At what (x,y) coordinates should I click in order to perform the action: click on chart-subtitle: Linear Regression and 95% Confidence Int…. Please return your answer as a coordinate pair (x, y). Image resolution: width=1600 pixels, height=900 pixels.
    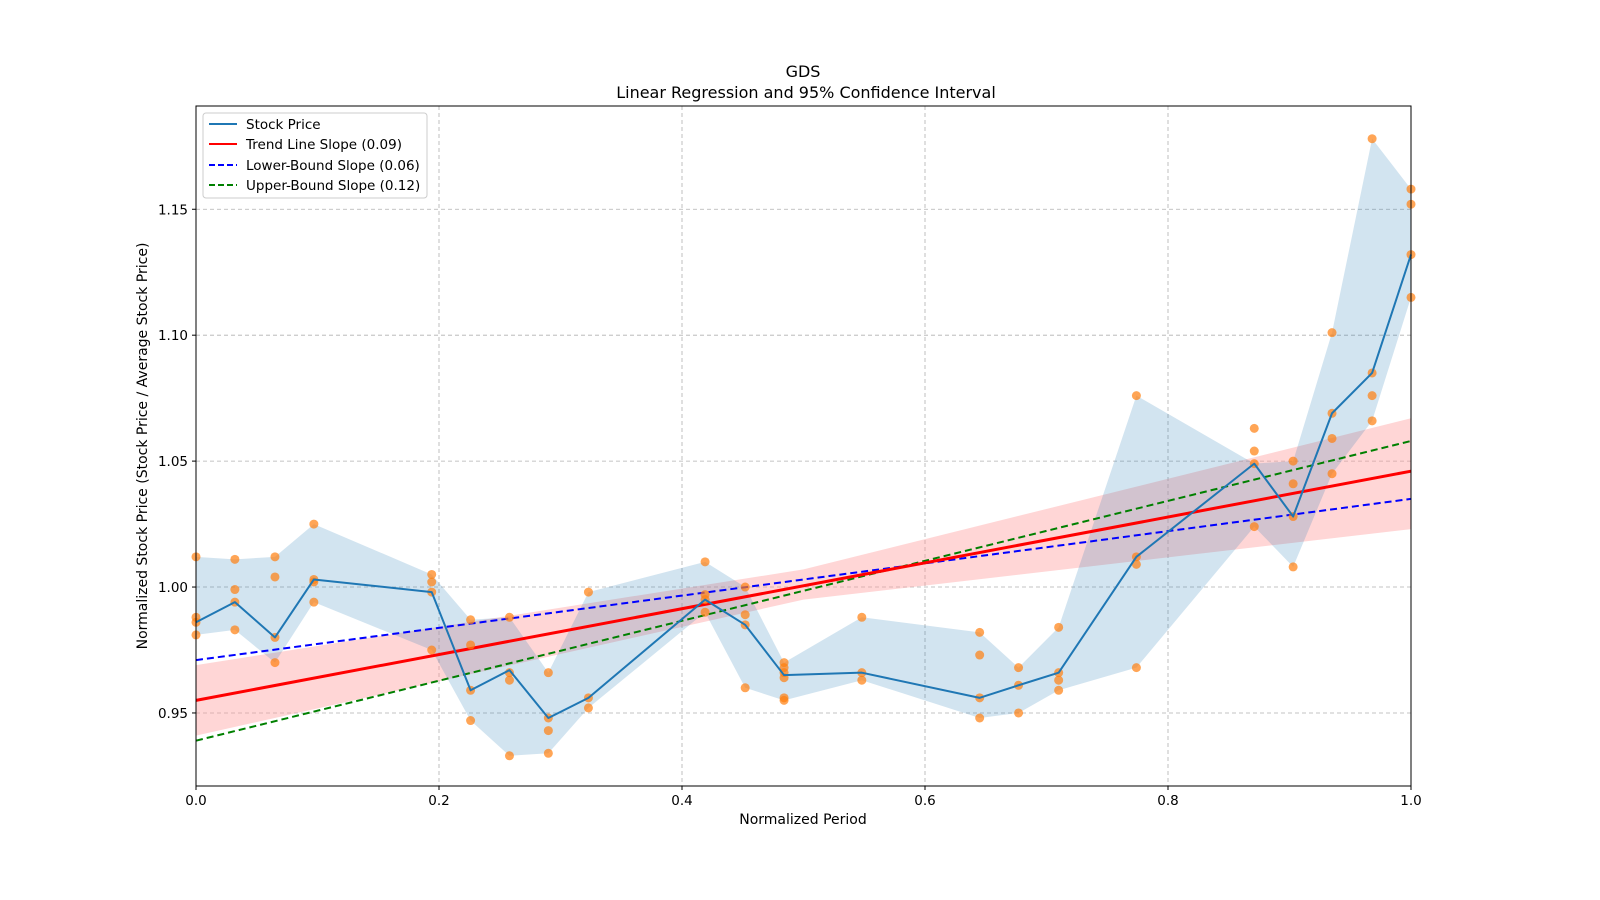
    Looking at the image, I should click on (806, 92).